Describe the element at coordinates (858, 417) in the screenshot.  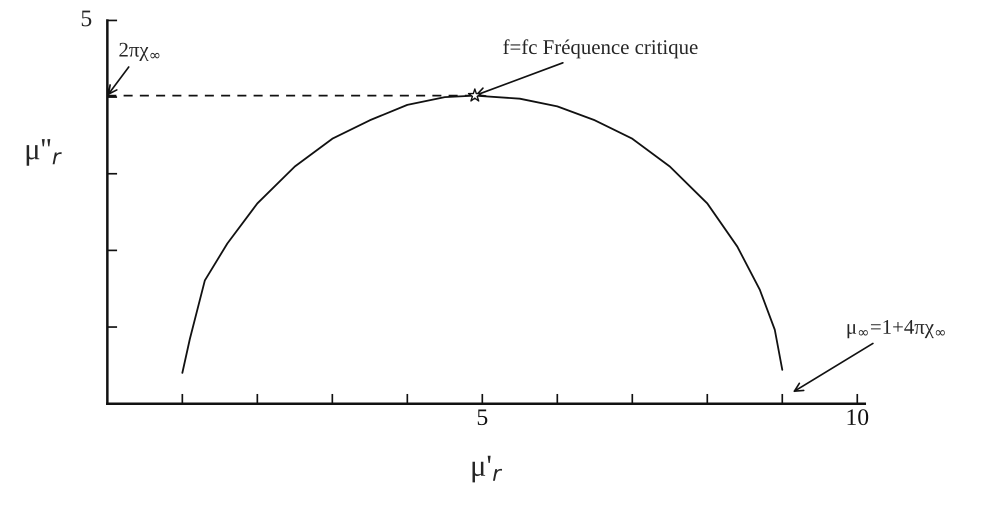
I see `x-tick-label: 10` at that location.